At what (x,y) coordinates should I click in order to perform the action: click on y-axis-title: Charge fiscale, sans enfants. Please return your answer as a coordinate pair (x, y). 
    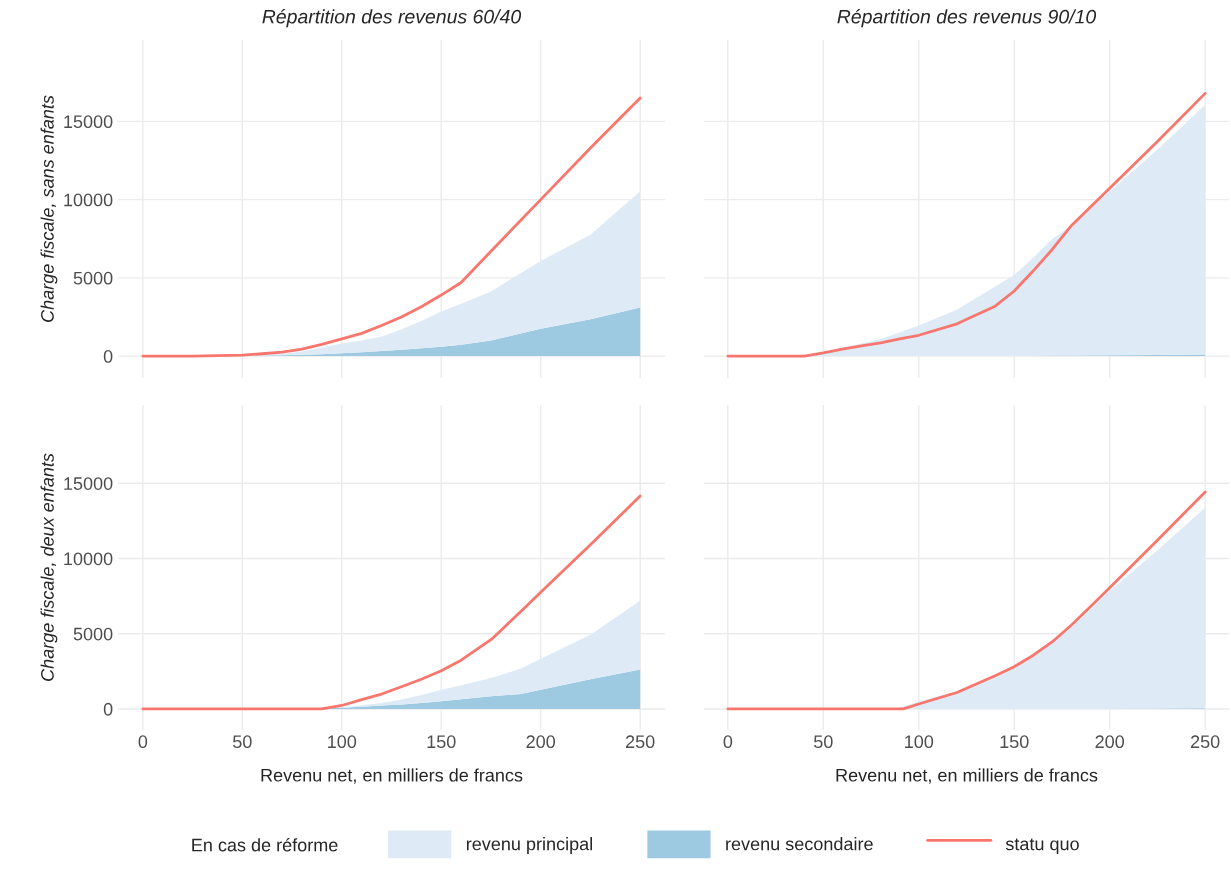
    Looking at the image, I should click on (49, 208).